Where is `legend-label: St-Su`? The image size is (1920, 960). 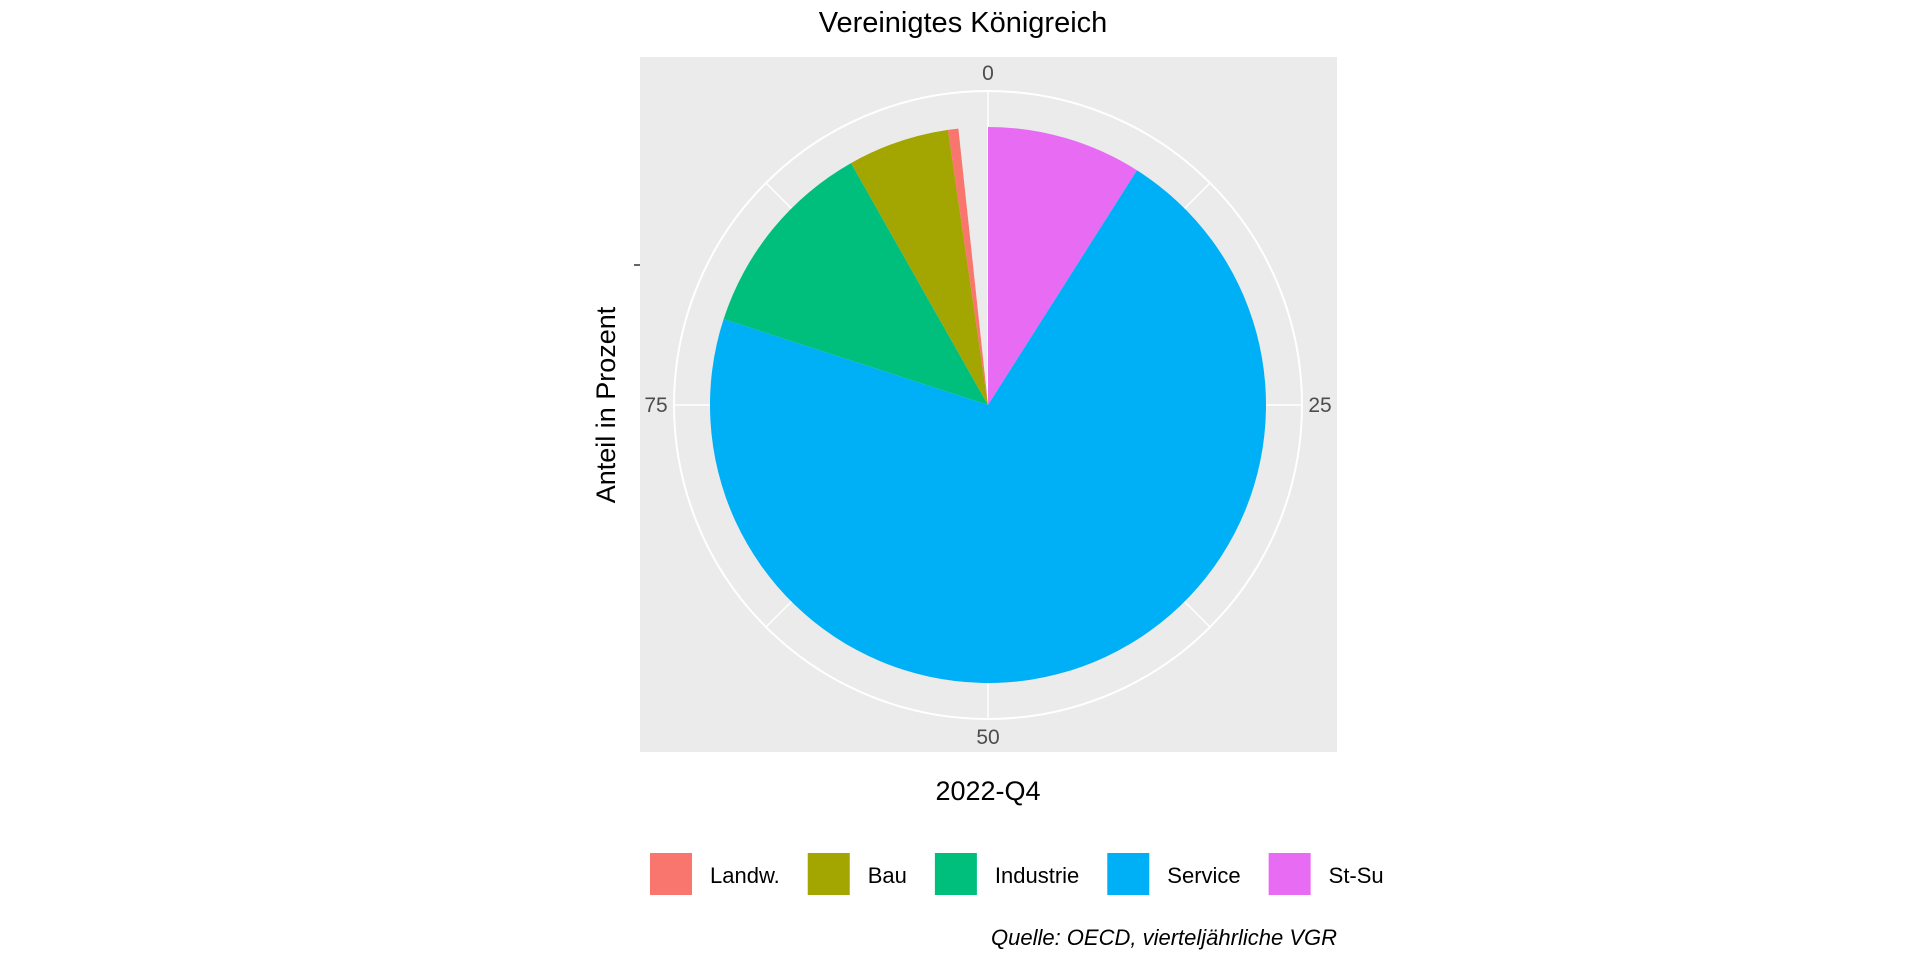 legend-label: St-Su is located at coordinates (1356, 875).